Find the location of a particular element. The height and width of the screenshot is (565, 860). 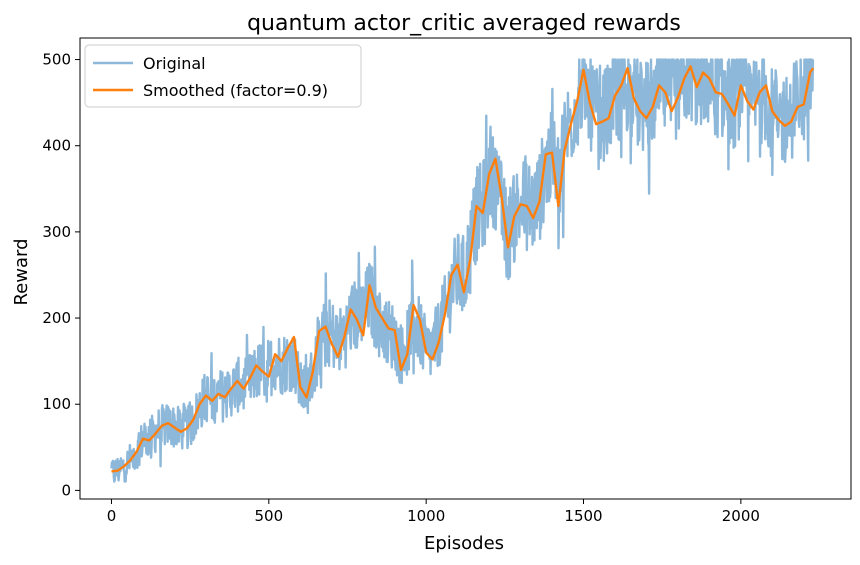

x-tick-label: 0 is located at coordinates (112, 516).